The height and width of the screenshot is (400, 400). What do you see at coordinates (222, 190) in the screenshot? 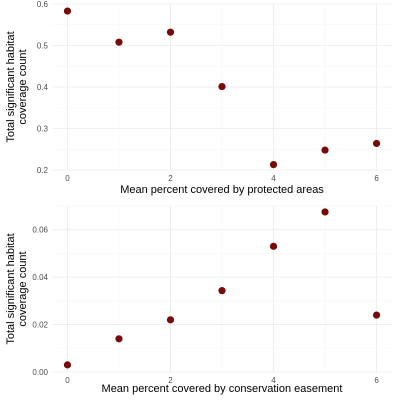
I see `x-axis-title: Mean percent covered by protected areas` at bounding box center [222, 190].